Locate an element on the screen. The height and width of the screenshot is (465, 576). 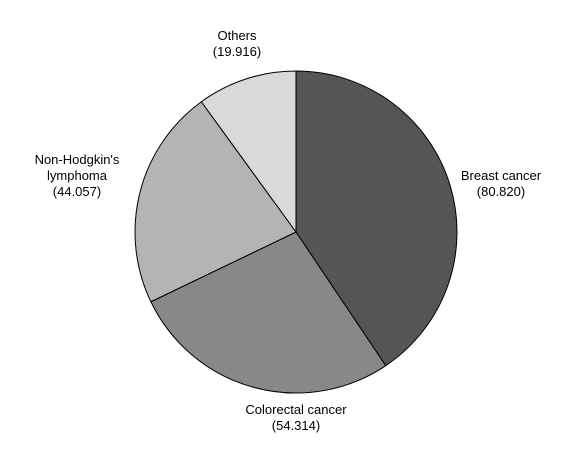
slice-name-text: Non-Hodgkin's is located at coordinates (77, 159).